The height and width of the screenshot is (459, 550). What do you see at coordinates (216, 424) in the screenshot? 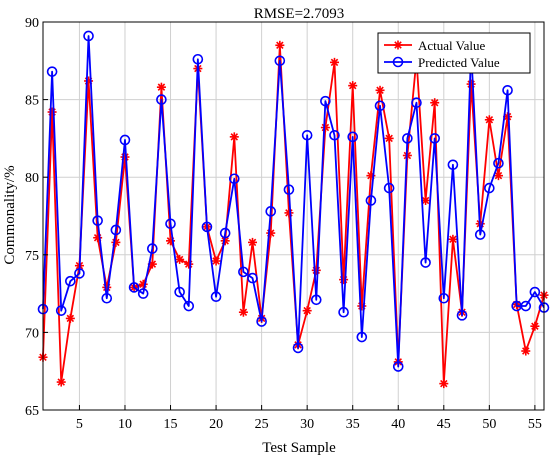
I see `x-tick-label: 20` at bounding box center [216, 424].